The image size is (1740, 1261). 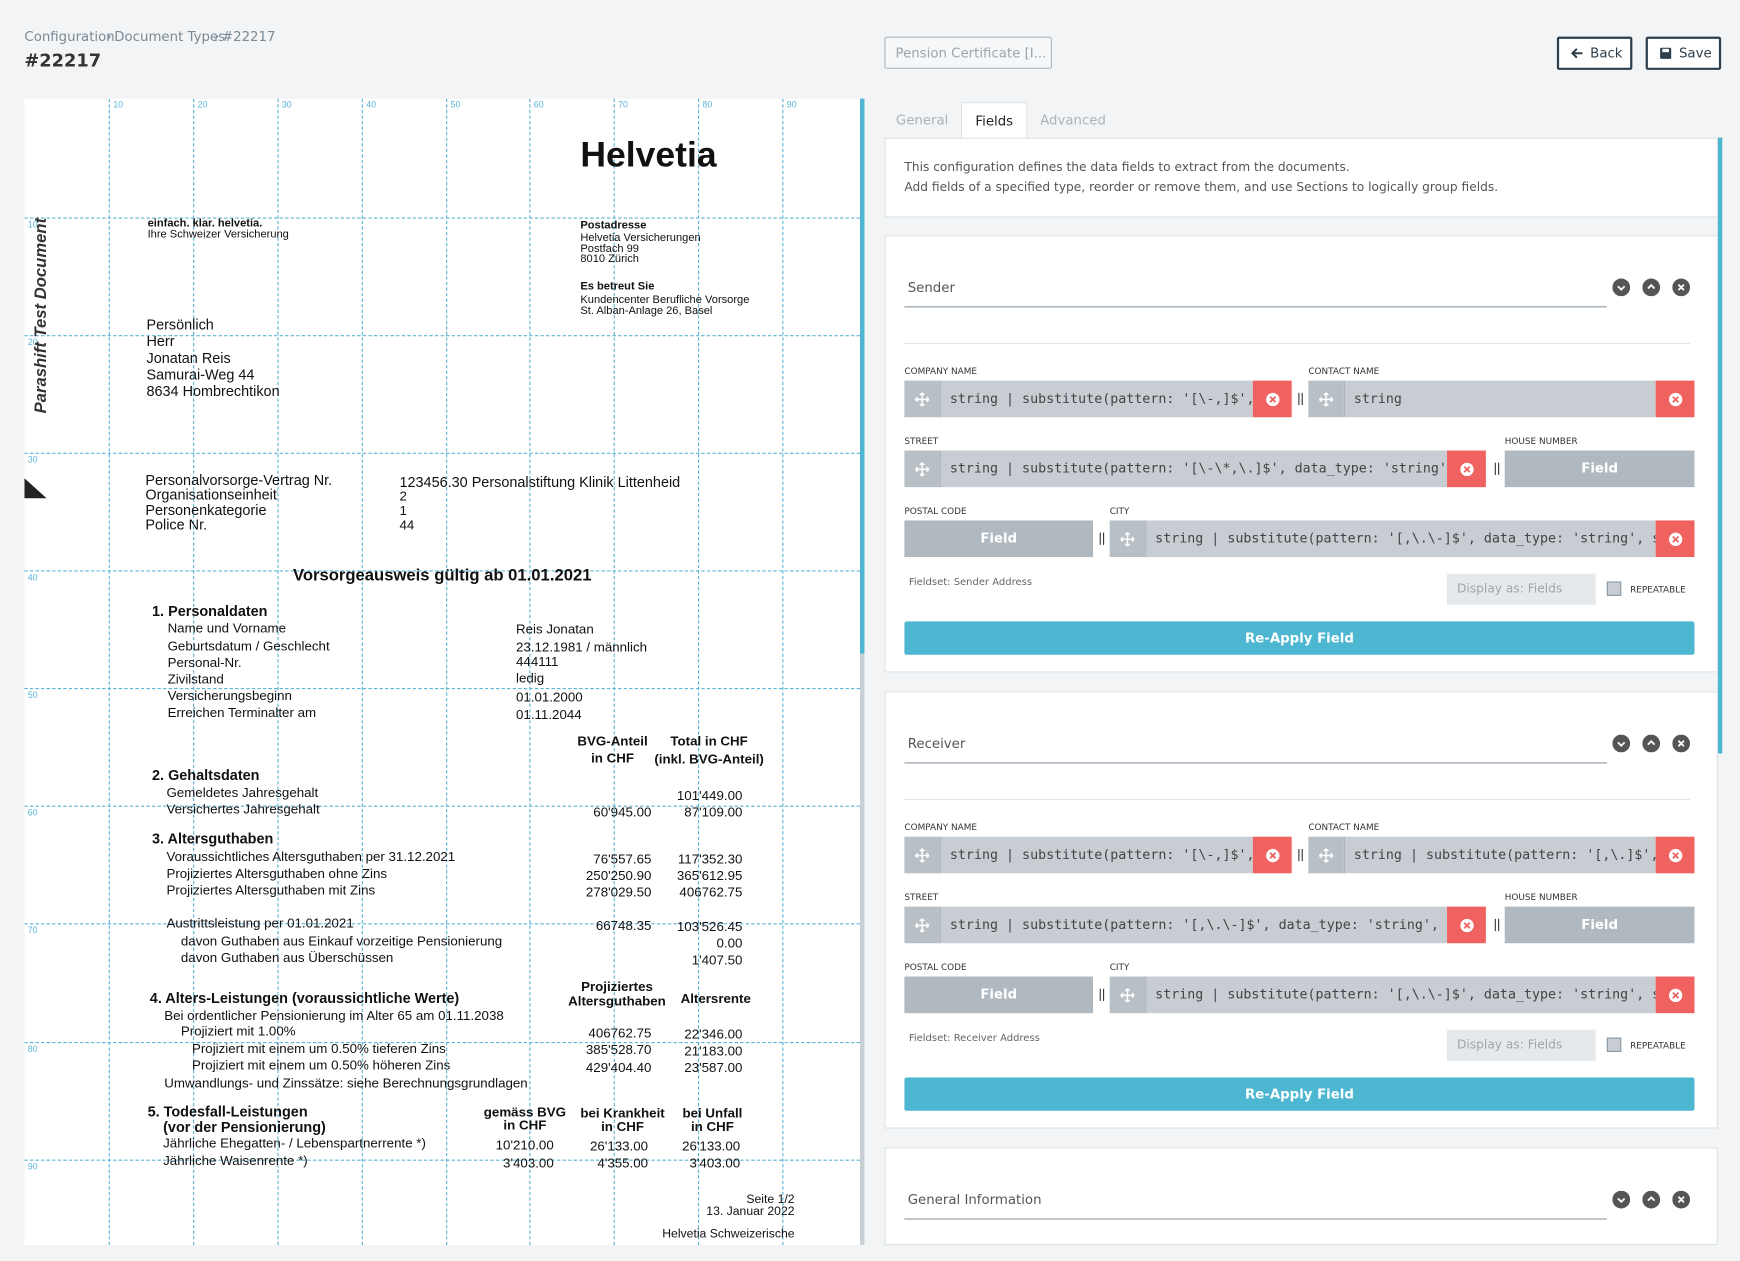 What do you see at coordinates (260, 923) in the screenshot?
I see `document-text: Austrittsleistung per 01.01.2021` at bounding box center [260, 923].